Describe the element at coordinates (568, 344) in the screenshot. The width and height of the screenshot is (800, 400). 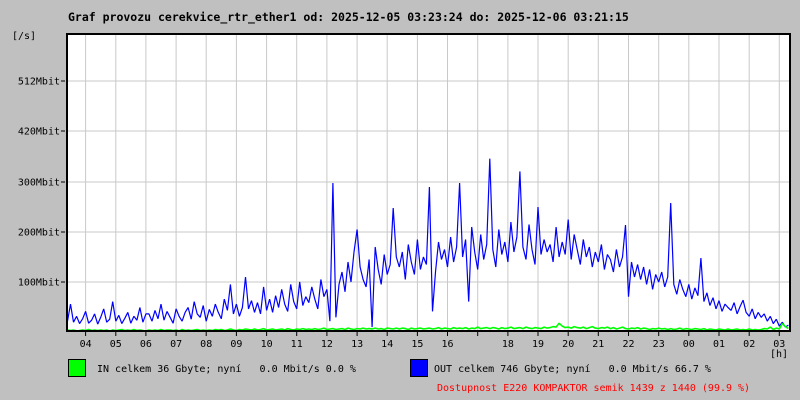
I see `x-tick-label: 20` at that location.